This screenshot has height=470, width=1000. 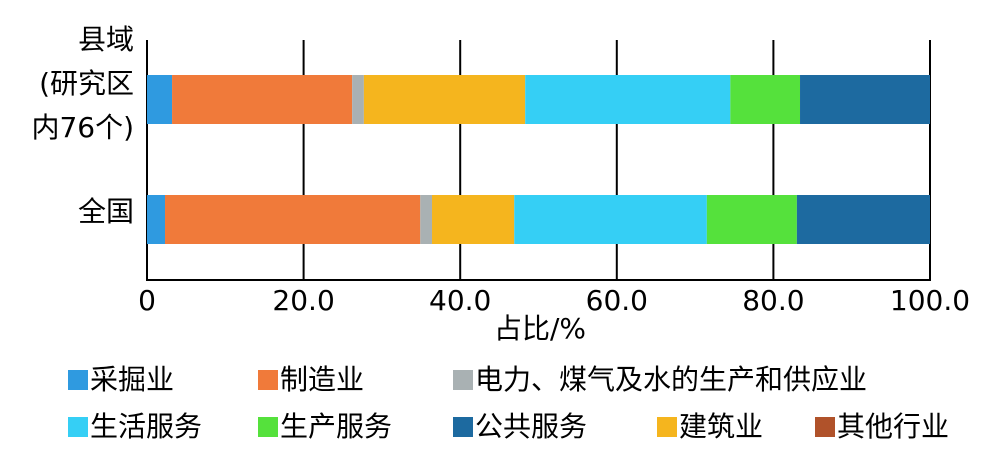 What do you see at coordinates (132, 379) in the screenshot?
I see `legend-label: 采掘业` at bounding box center [132, 379].